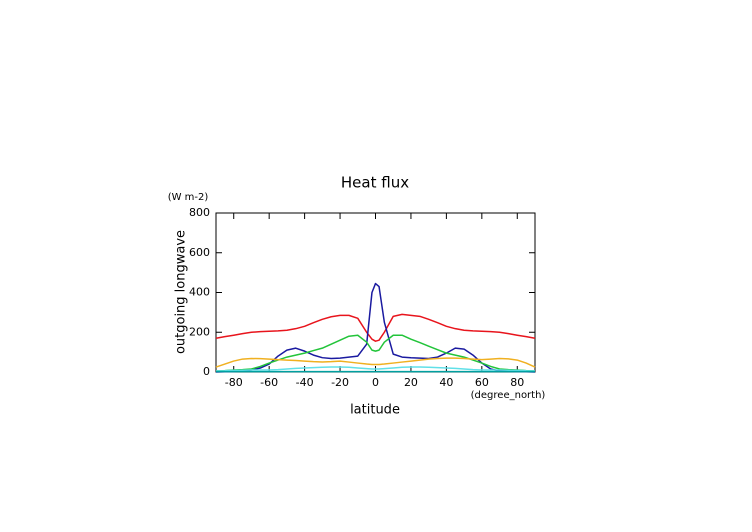 This screenshot has height=532, width=752. I want to click on y-unit: (W m-2), so click(188, 197).